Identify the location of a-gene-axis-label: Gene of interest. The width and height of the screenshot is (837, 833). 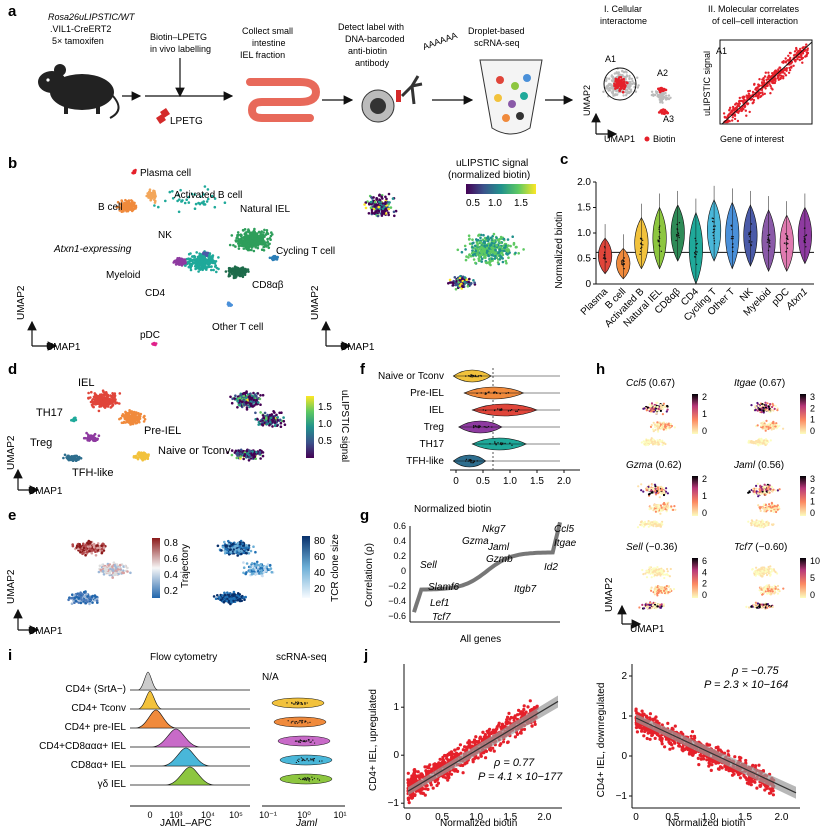
(752, 139).